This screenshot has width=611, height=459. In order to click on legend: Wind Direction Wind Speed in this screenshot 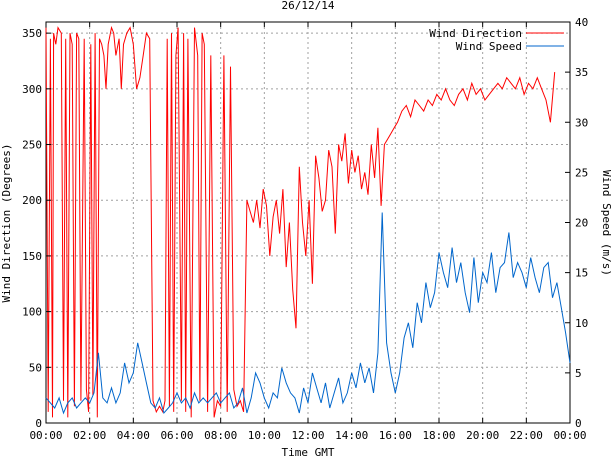, I will do `click(496, 40)`.